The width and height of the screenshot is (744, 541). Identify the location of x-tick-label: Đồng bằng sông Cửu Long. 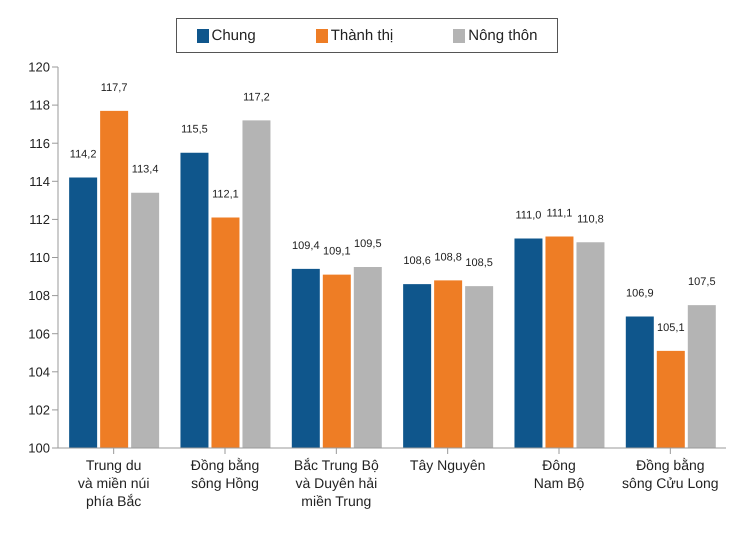
(670, 474).